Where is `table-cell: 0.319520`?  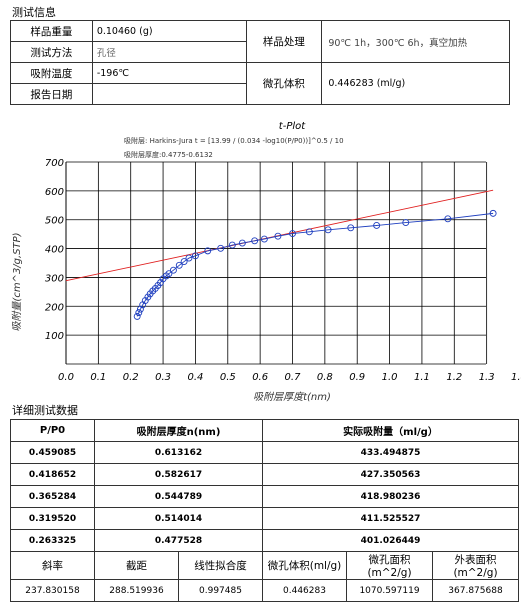 table-cell: 0.319520 is located at coordinates (52, 518).